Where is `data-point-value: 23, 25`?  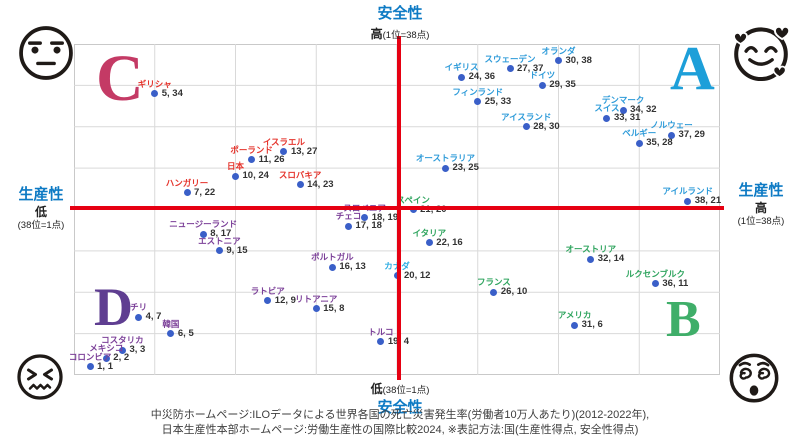 data-point-value: 23, 25 is located at coordinates (465, 168).